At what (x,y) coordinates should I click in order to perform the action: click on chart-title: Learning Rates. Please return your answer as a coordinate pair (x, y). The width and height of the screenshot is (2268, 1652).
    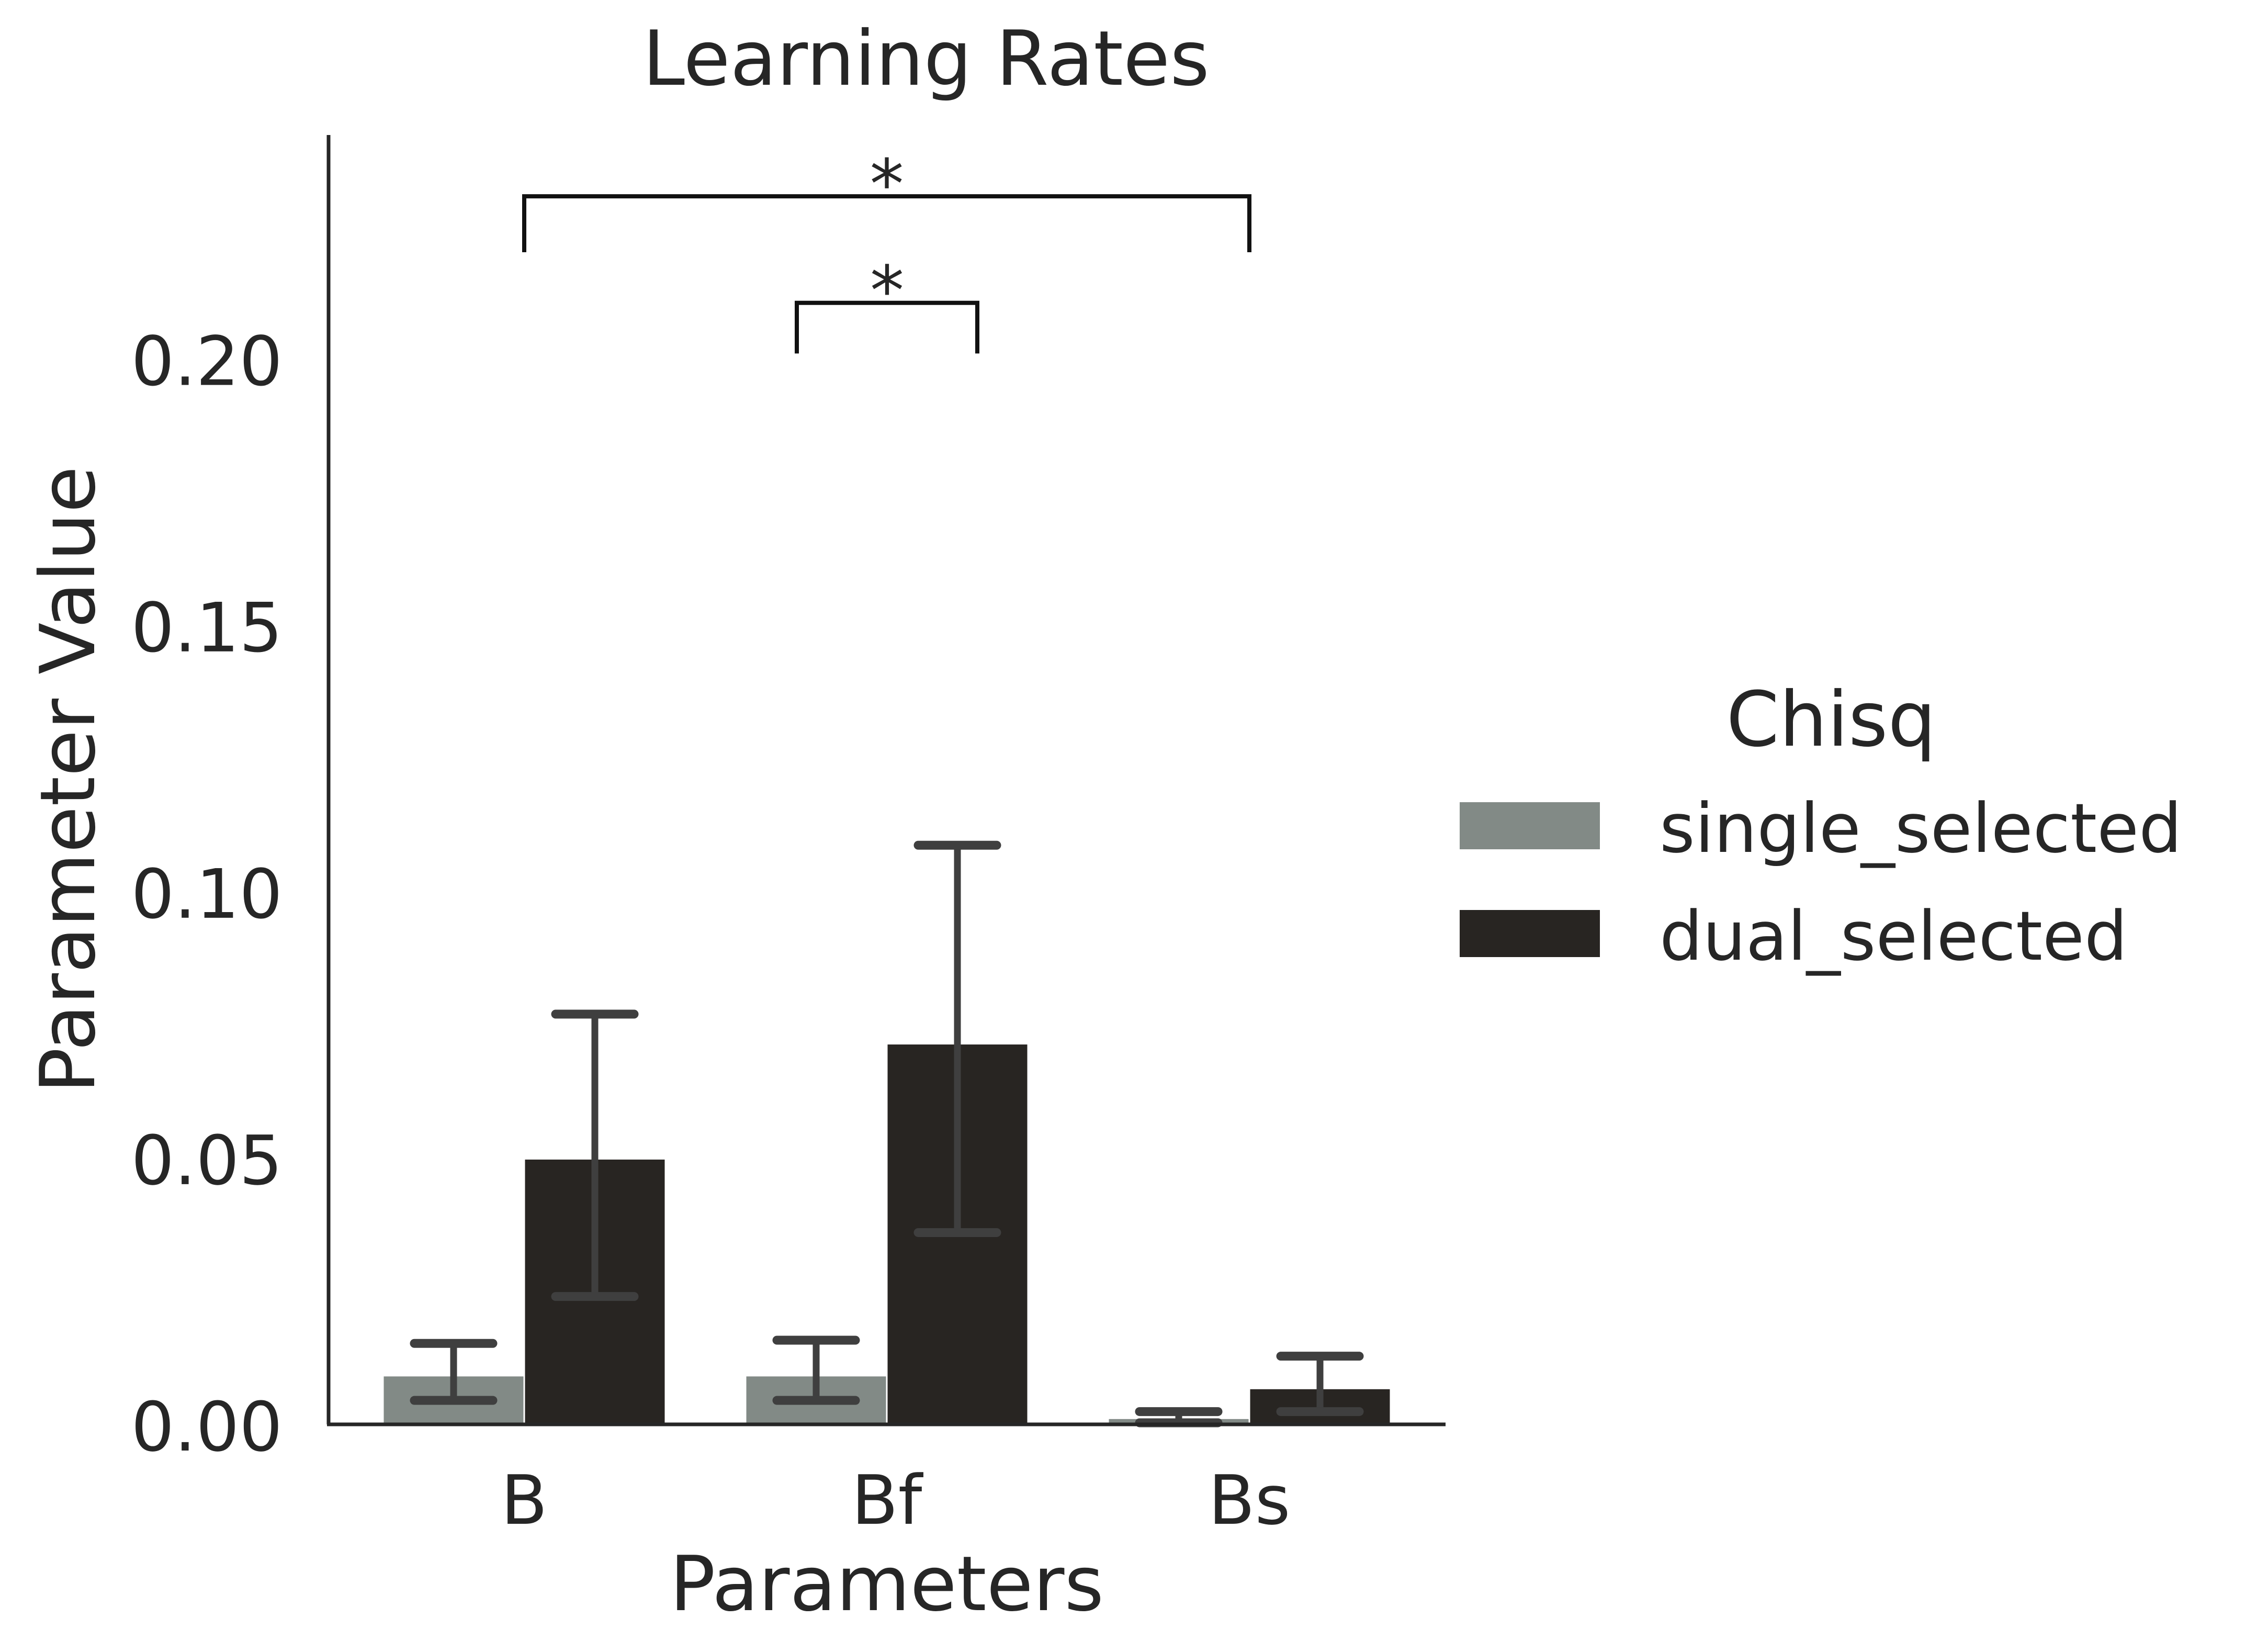
    Looking at the image, I should click on (926, 59).